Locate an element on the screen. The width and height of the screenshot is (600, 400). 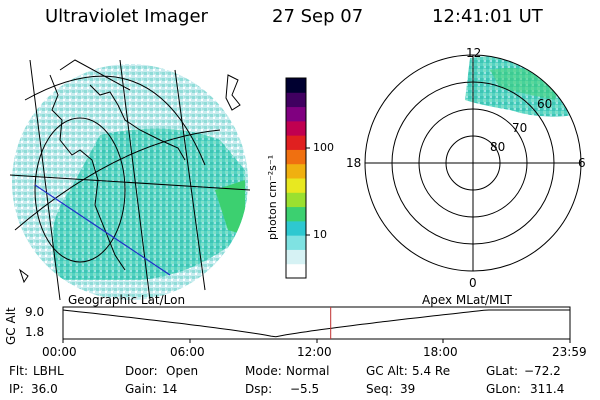
mlat-label-60: 60 is located at coordinates (545, 104).